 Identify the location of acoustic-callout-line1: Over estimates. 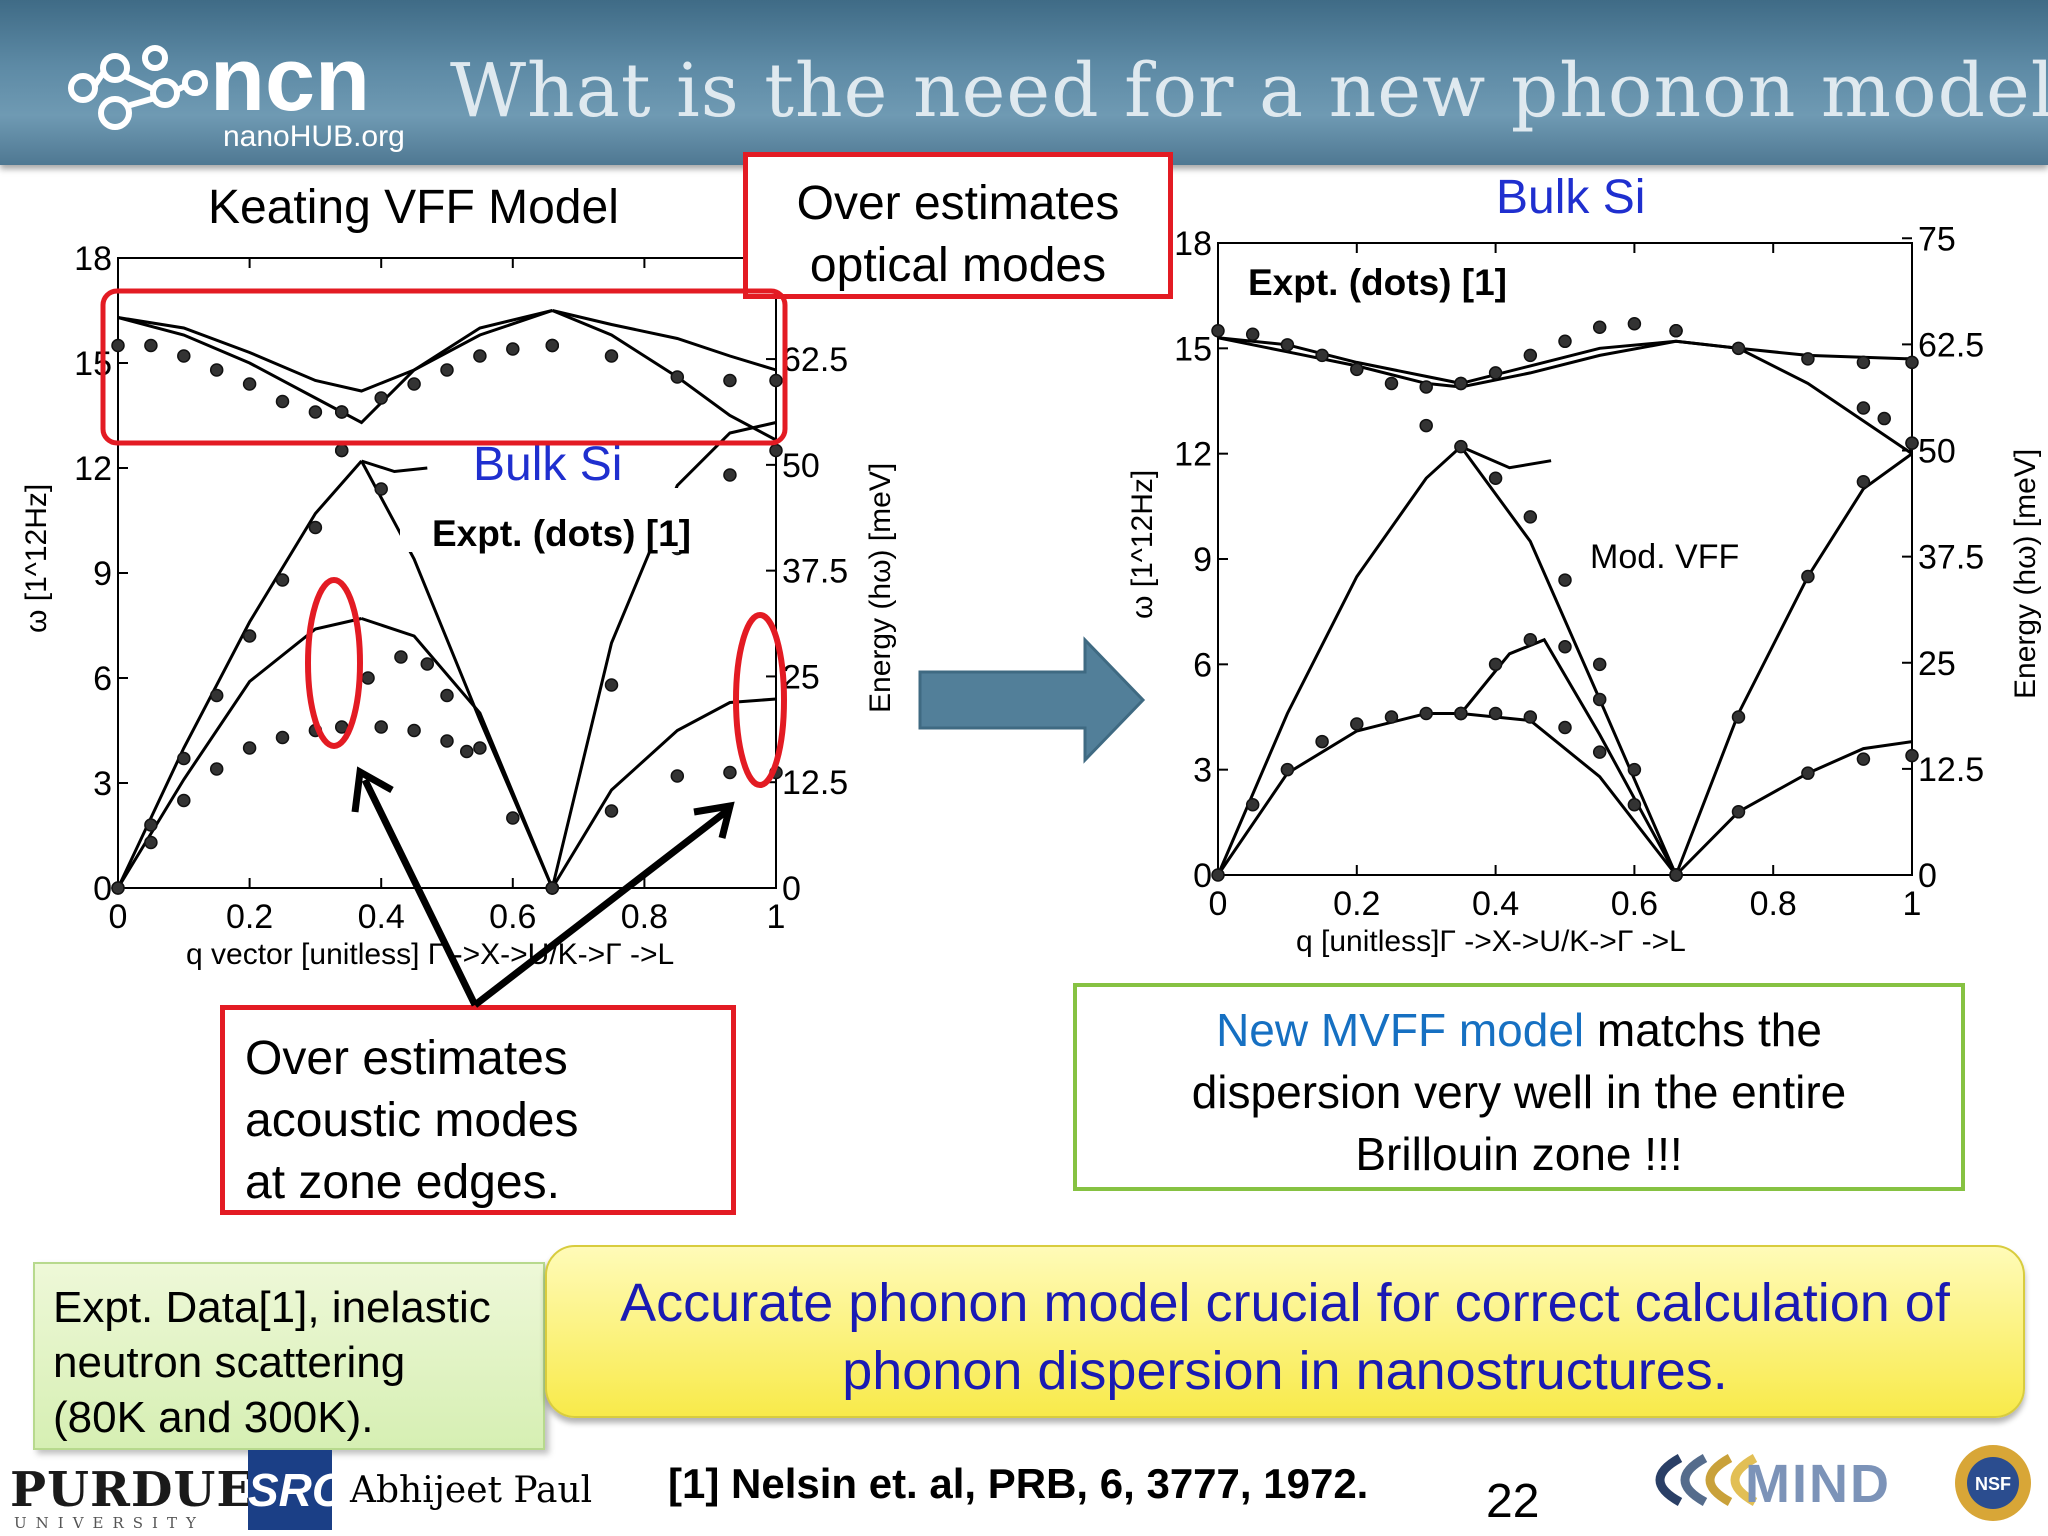
(406, 1058).